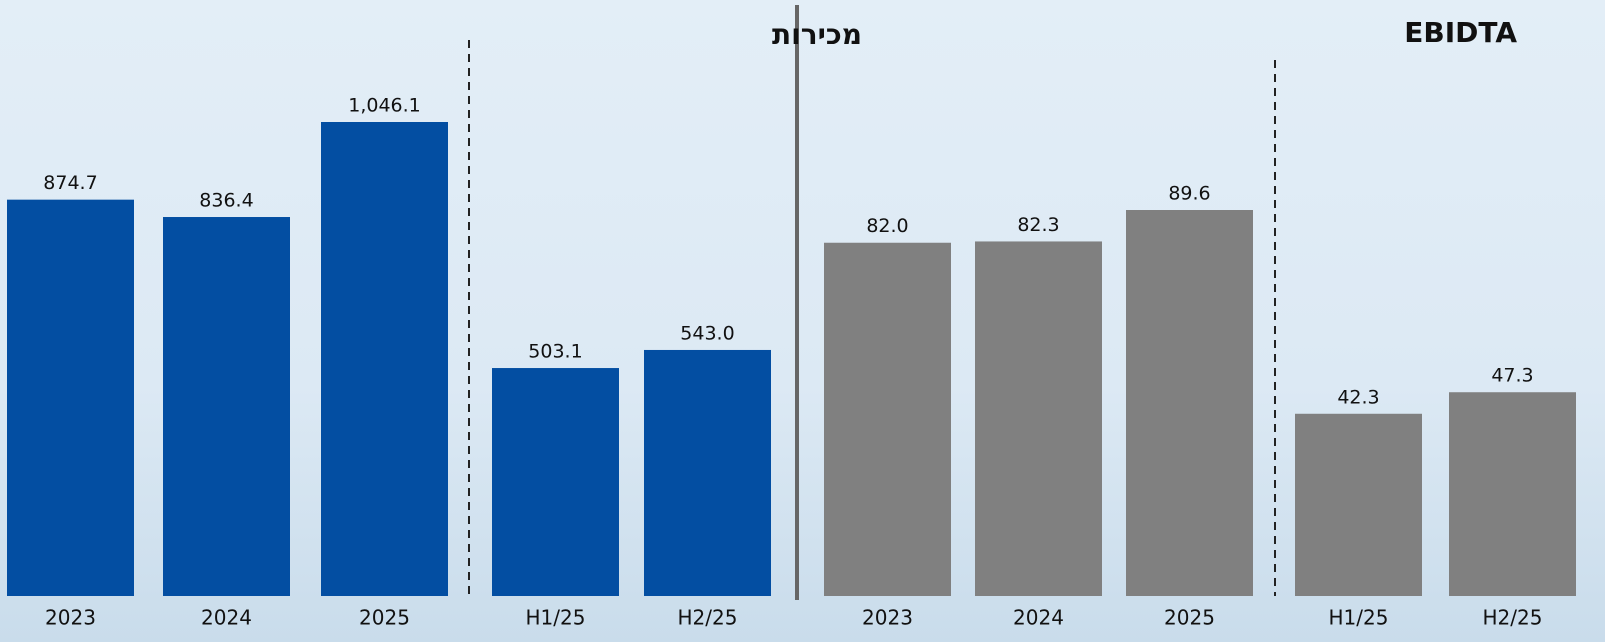 The image size is (1605, 642). Describe the element at coordinates (226, 201) in the screenshot. I see `value-label: 836.4` at that location.